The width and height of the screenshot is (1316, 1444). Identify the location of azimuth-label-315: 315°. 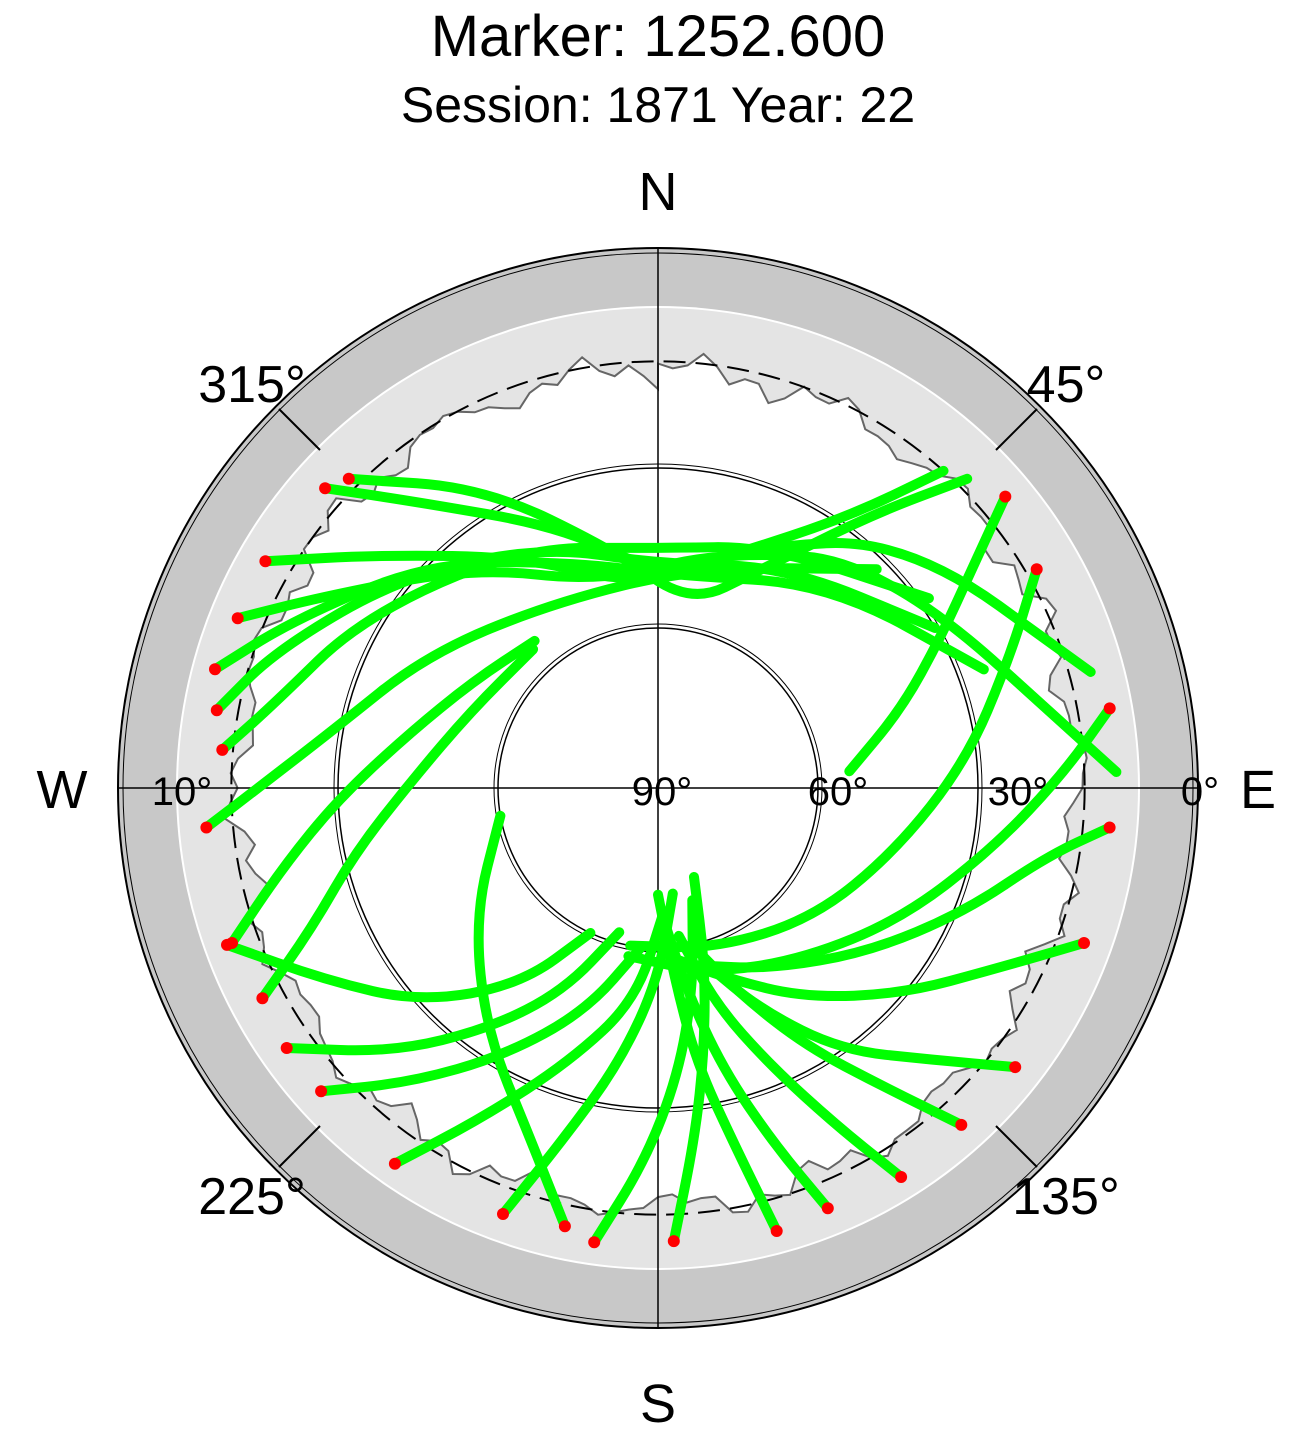
(252, 385).